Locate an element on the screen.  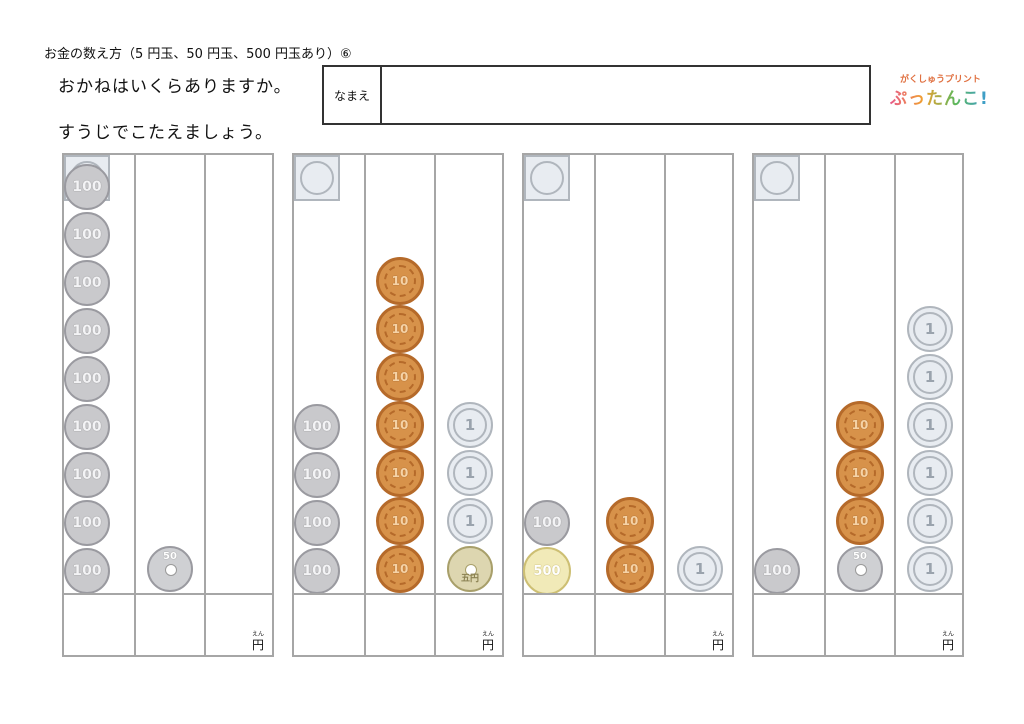
coin-column: 50 10 10 10 is located at coordinates (859, 405).